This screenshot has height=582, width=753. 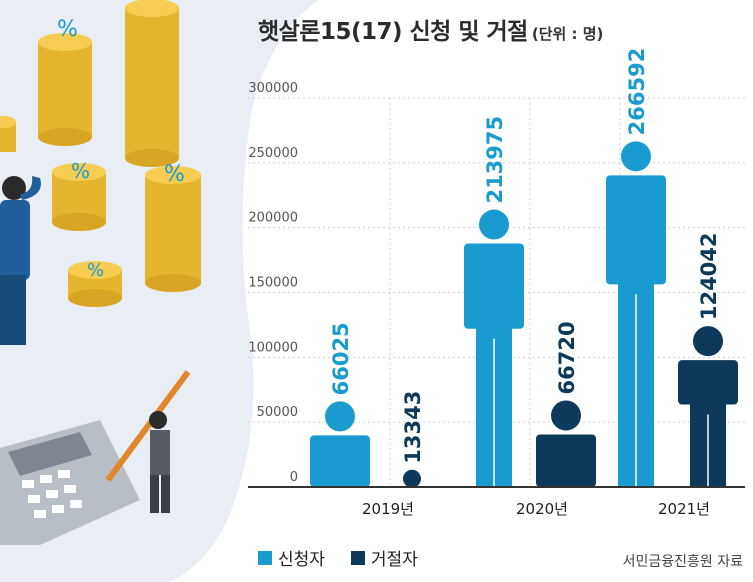 What do you see at coordinates (265, 557) in the screenshot?
I see `legend-swatch-applicants` at bounding box center [265, 557].